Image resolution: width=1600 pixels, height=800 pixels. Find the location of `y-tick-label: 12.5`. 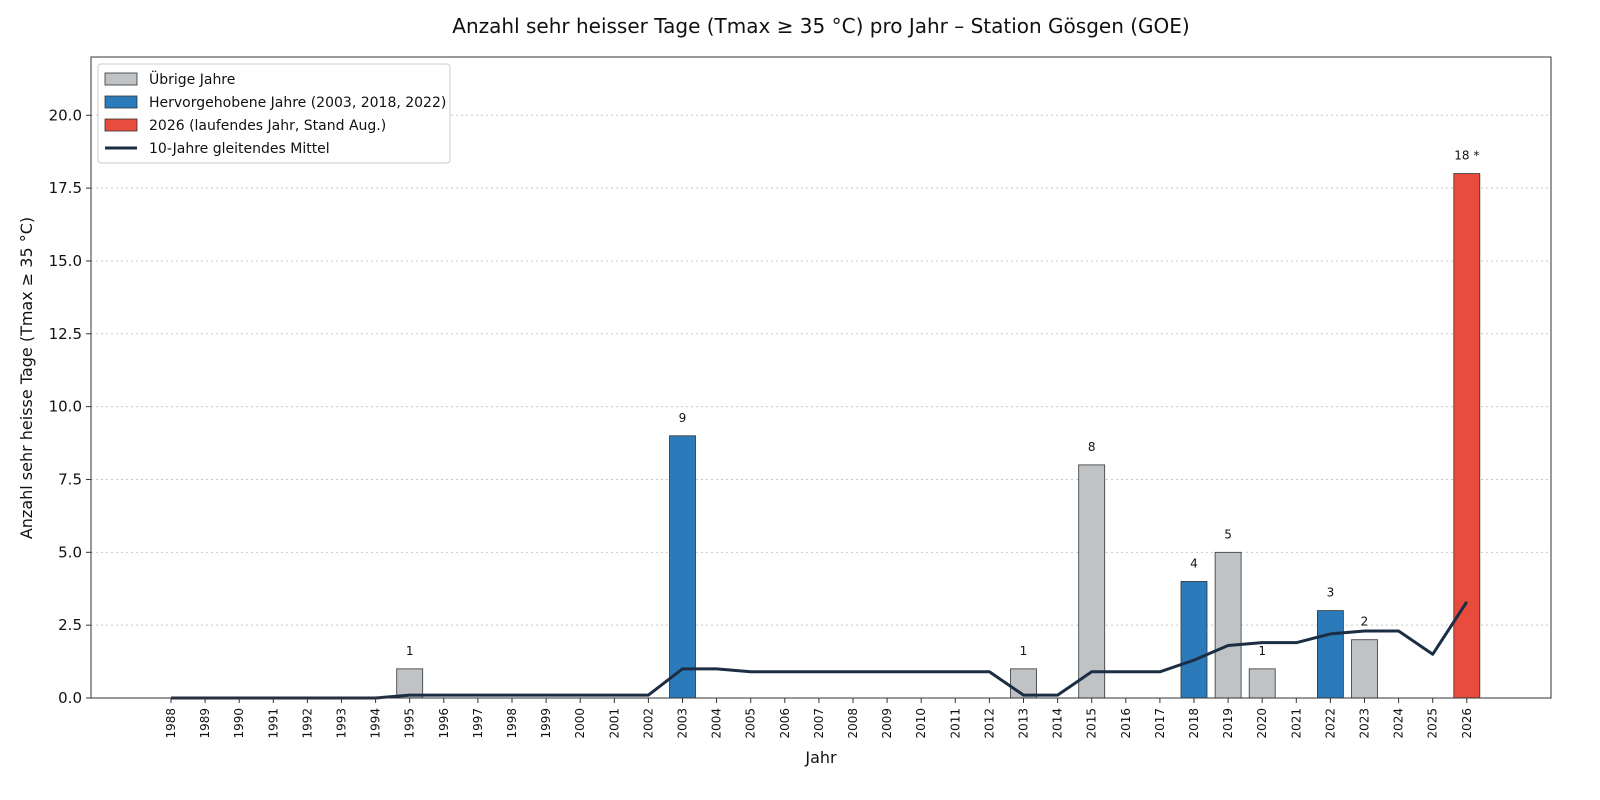

y-tick-label: 12.5 is located at coordinates (65, 334).